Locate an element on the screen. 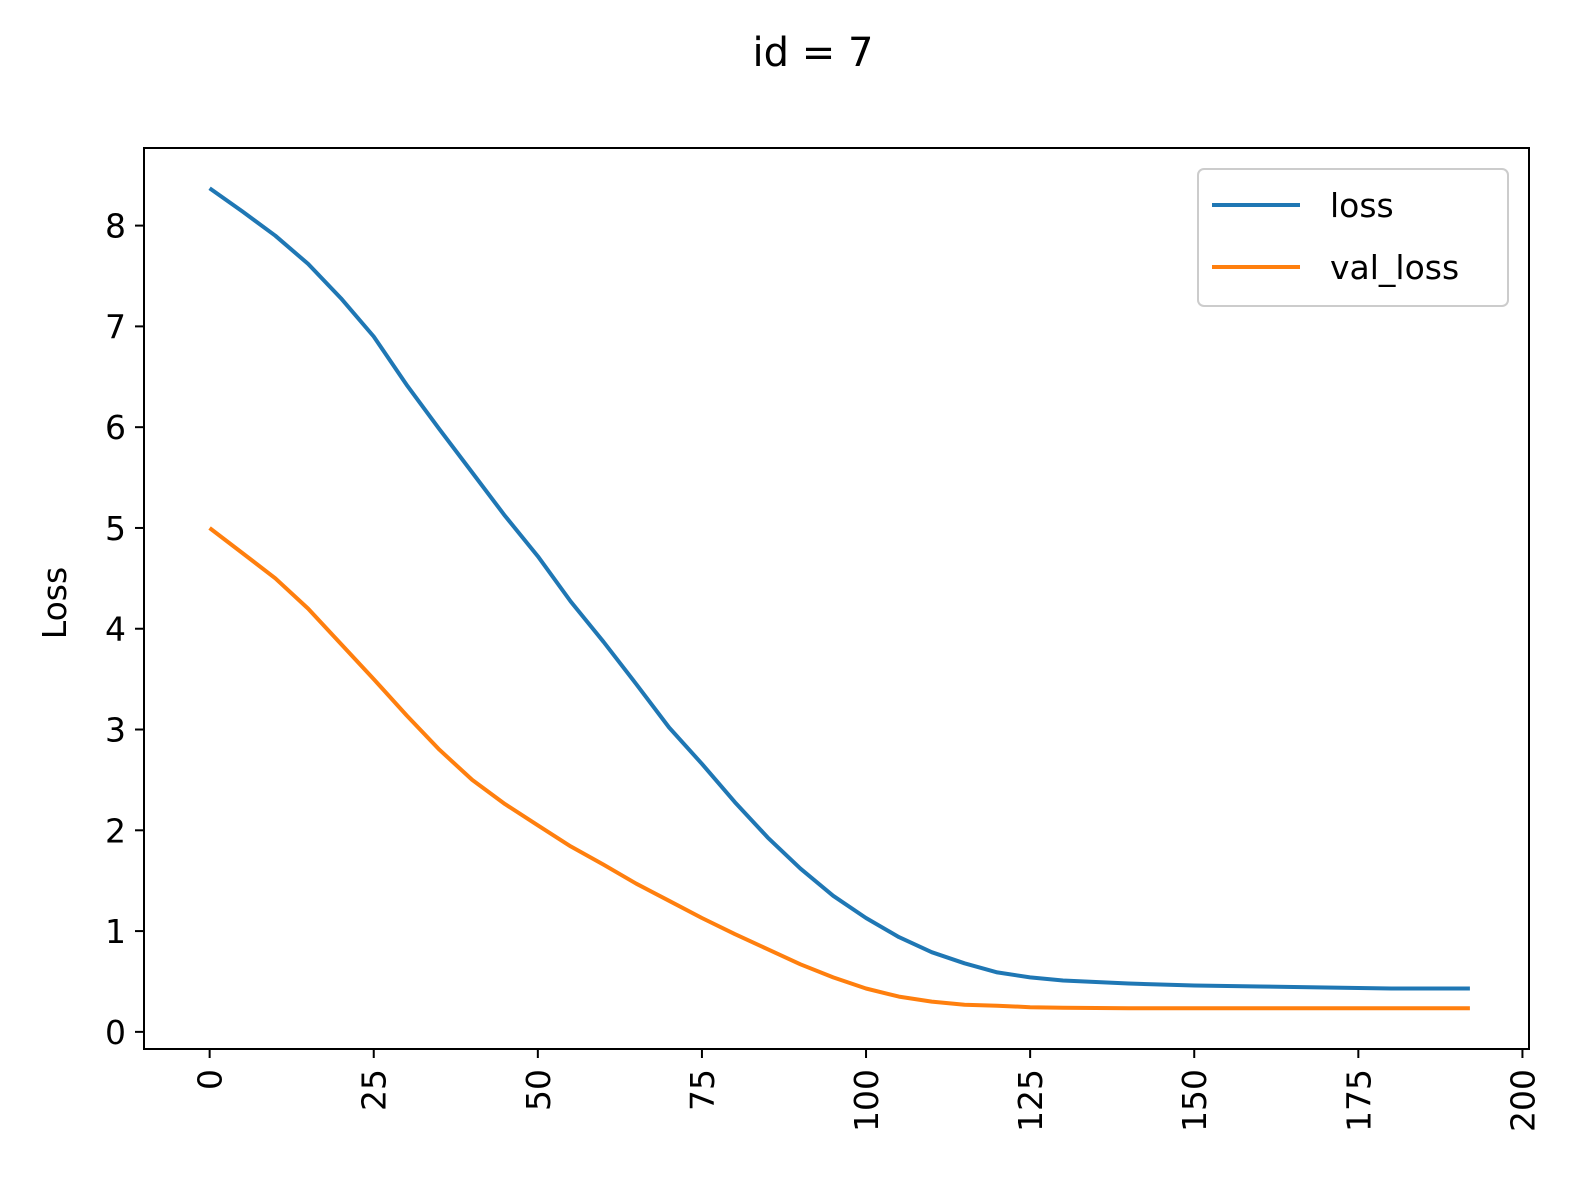 This screenshot has width=1579, height=1194. x-tick-label: 50 is located at coordinates (538, 1090).